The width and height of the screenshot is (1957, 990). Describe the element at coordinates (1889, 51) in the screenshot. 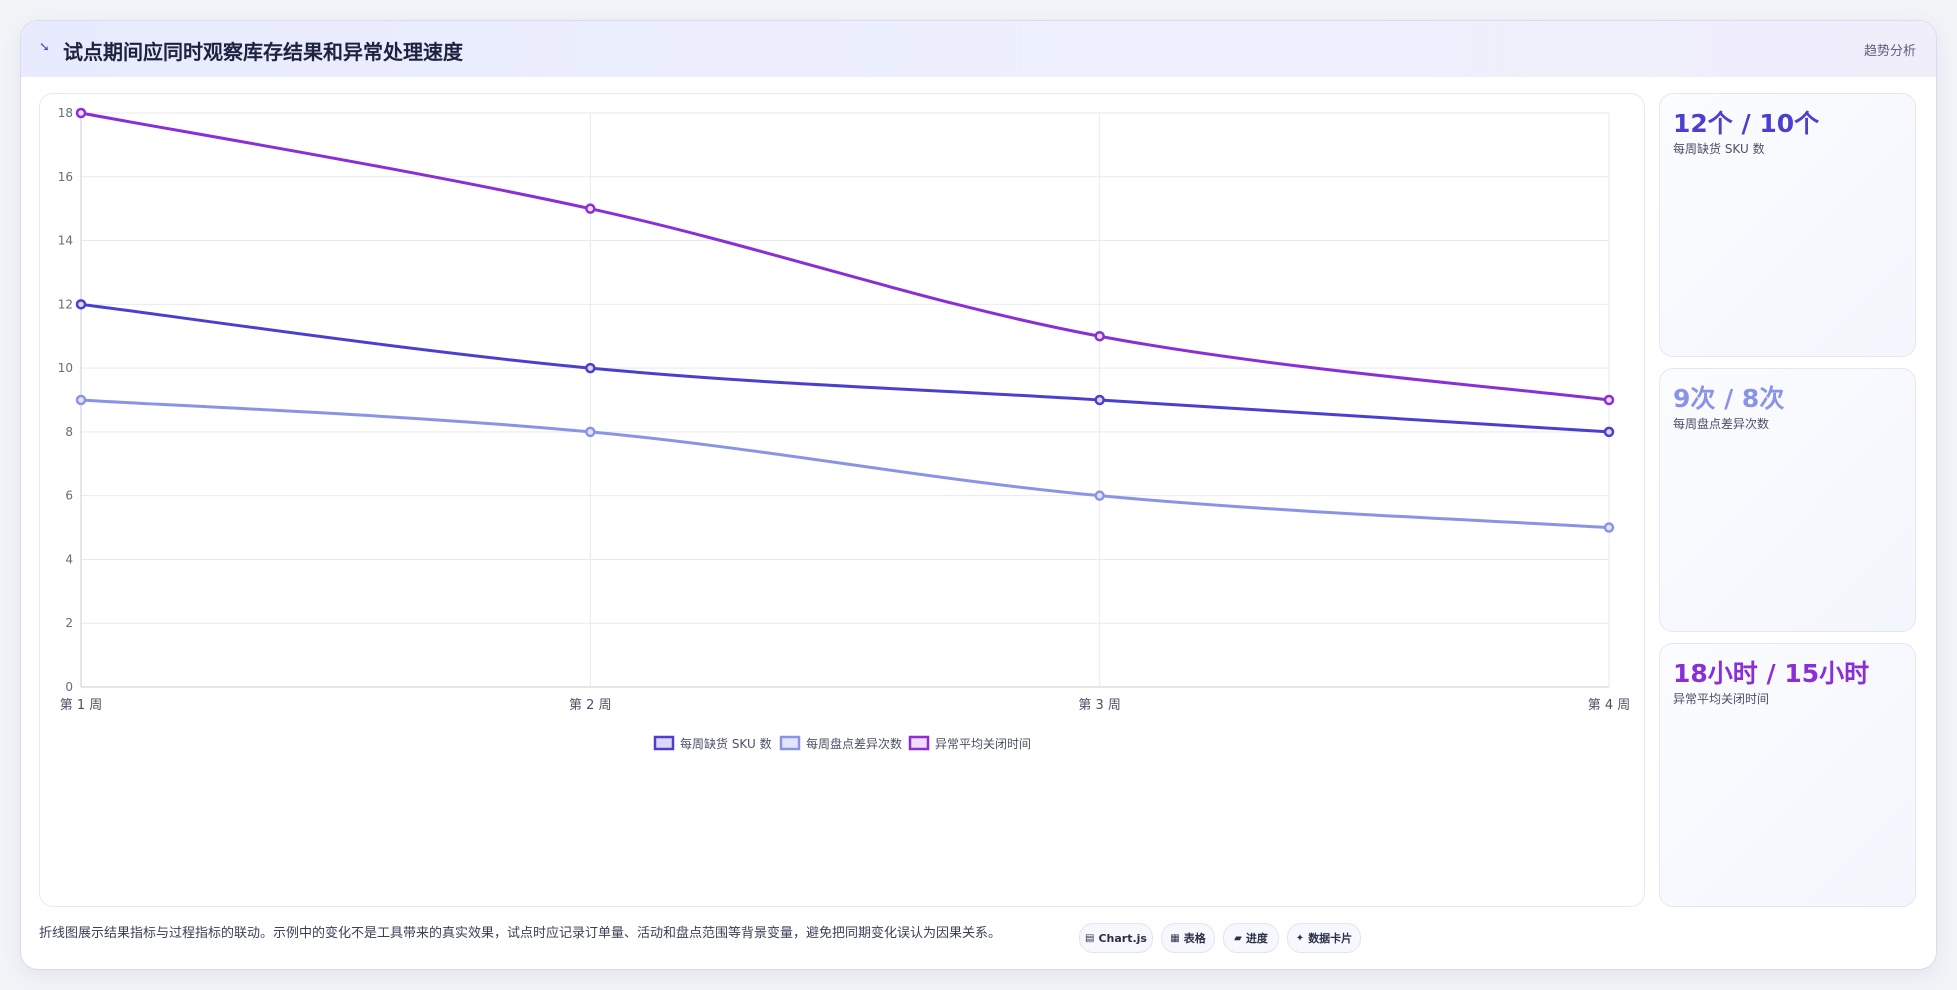

I see `section-tag: 趋势分析` at that location.